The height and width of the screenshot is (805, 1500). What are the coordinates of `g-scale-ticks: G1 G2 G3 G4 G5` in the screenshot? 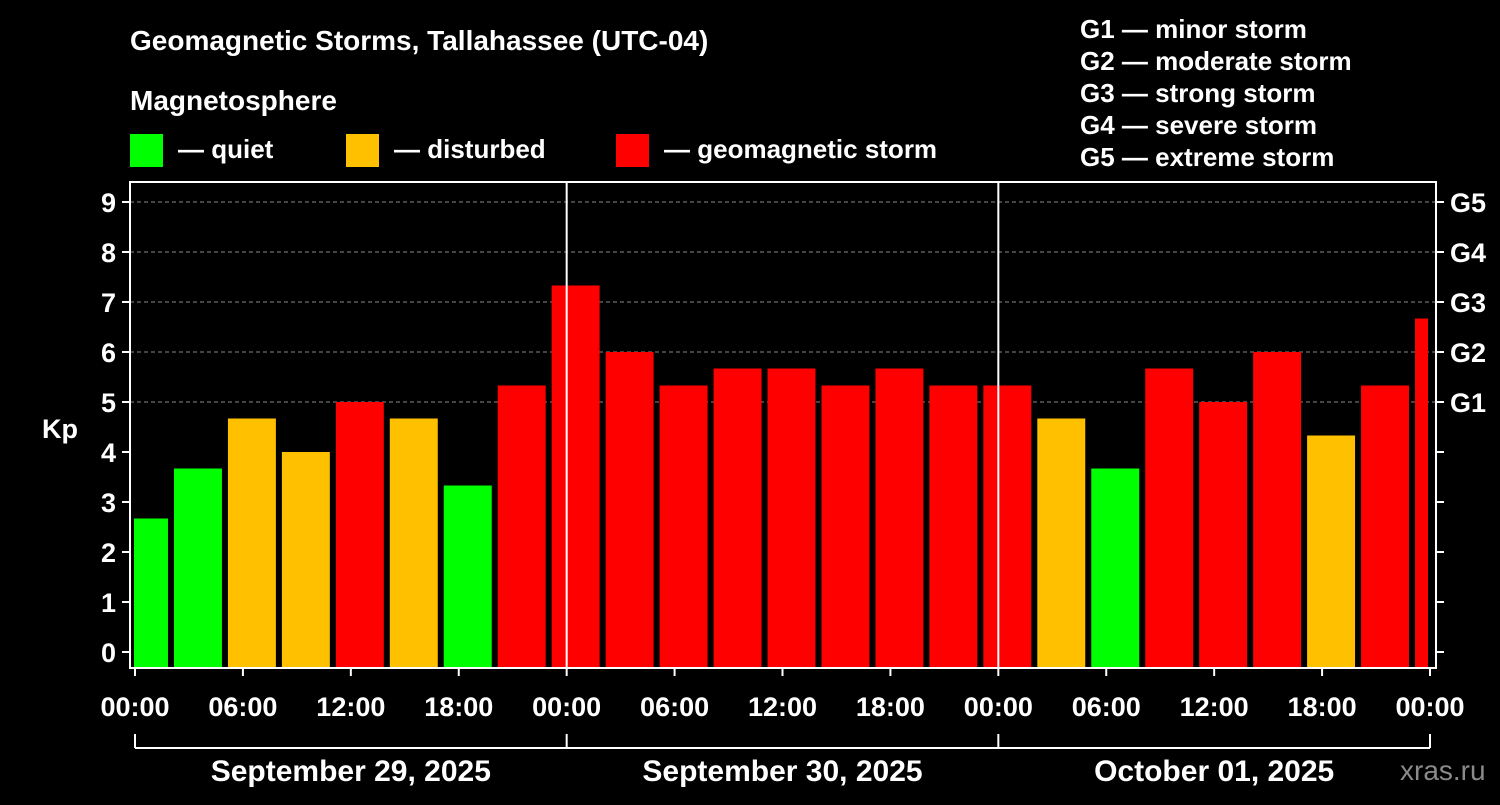 It's located at (1468, 303).